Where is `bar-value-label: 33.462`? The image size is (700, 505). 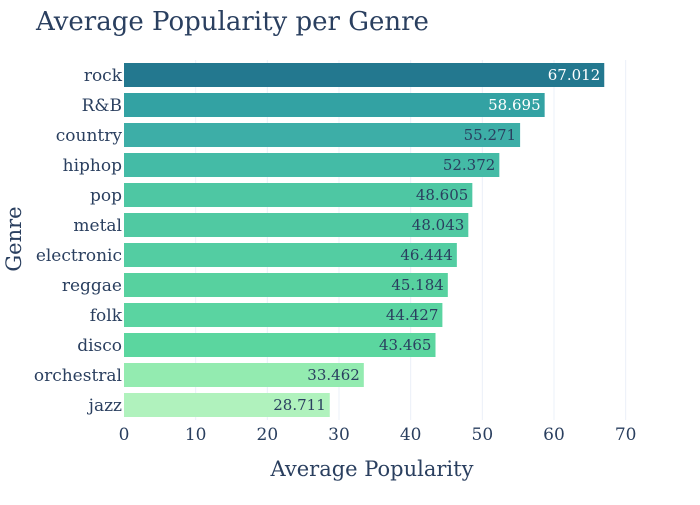 bar-value-label: 33.462 is located at coordinates (333, 375).